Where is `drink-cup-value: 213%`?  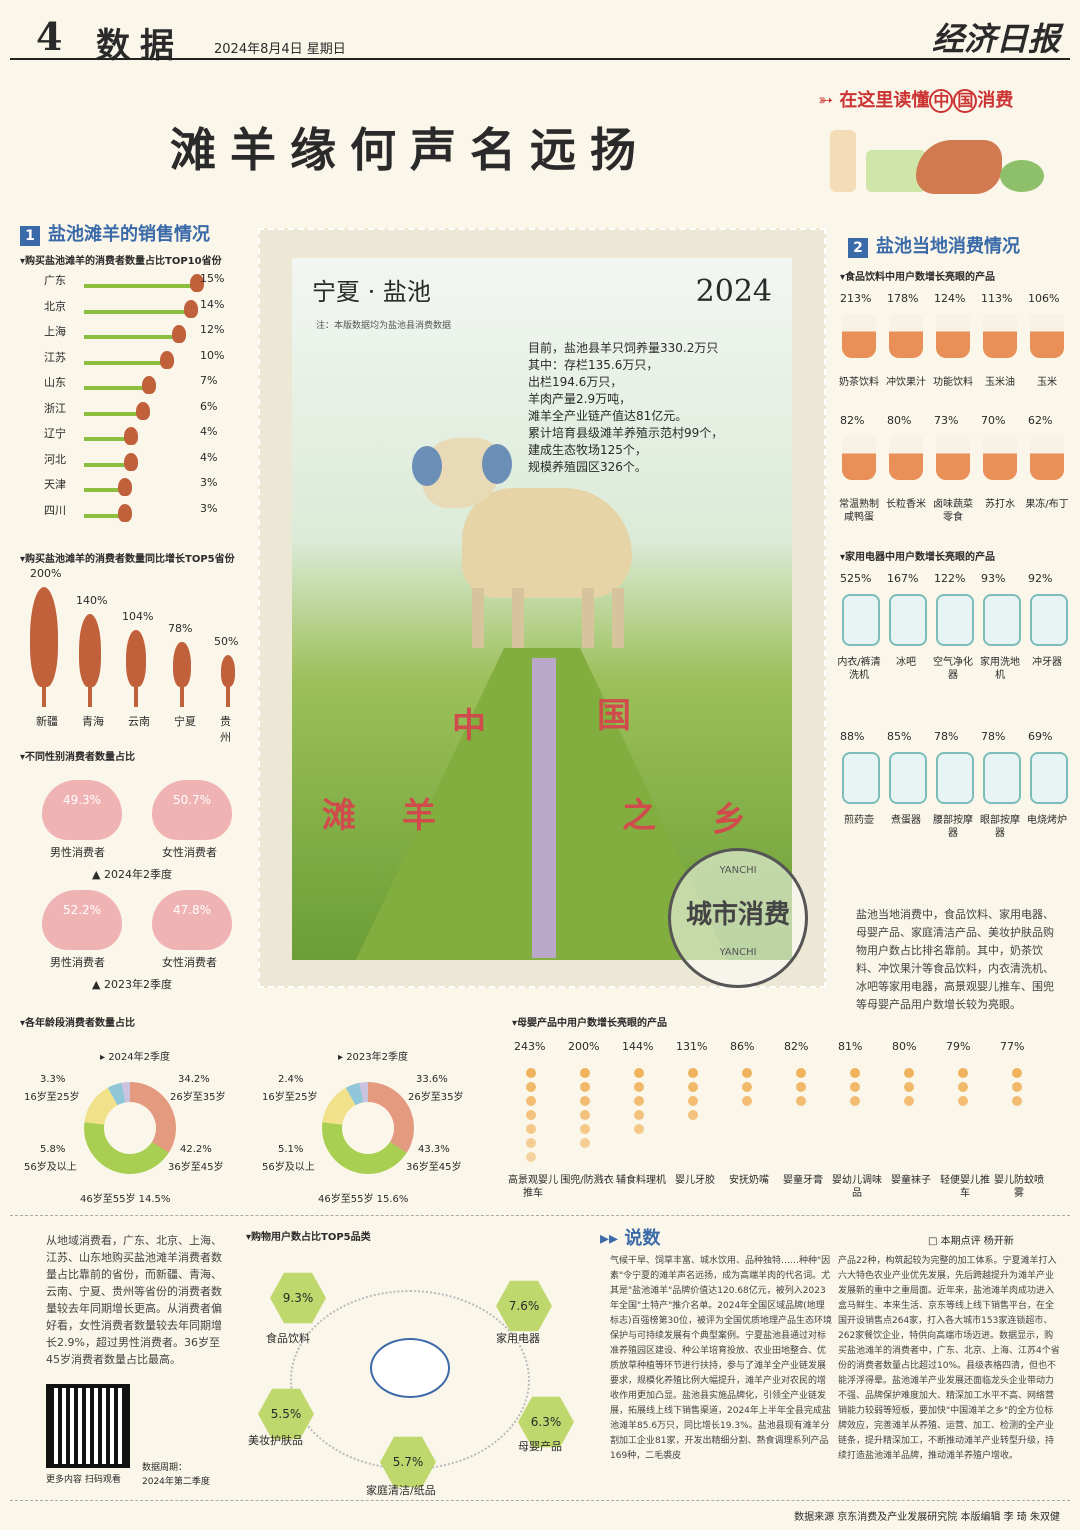 drink-cup-value: 213% is located at coordinates (856, 298).